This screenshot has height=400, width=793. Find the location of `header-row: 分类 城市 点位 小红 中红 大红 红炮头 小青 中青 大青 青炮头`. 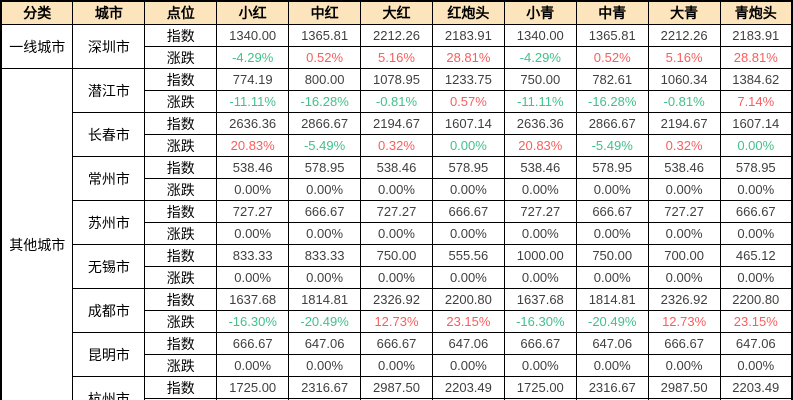

header-row: 分类 城市 点位 小红 中红 大红 红炮头 小青 中青 大青 青炮头 is located at coordinates (396, 12).